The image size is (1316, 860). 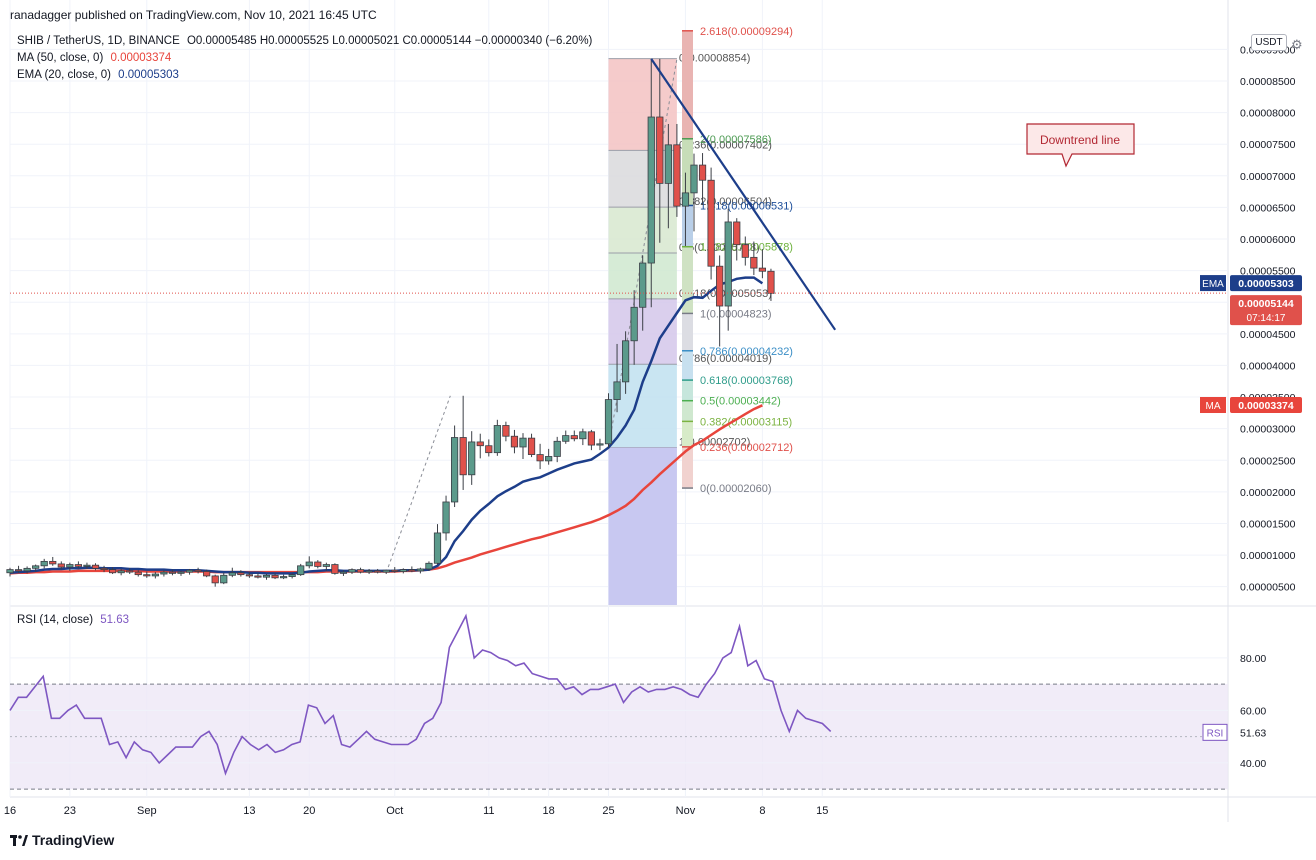 What do you see at coordinates (715, 59) in the screenshot?
I see `fib-retracement-label: 0(0.00008854)` at bounding box center [715, 59].